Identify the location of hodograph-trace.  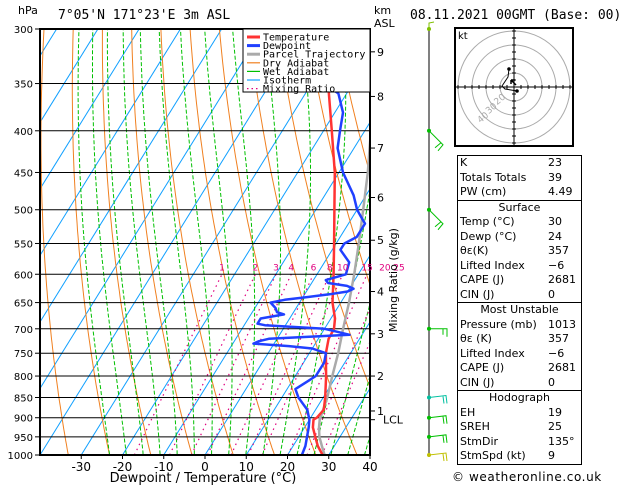
(509, 80).